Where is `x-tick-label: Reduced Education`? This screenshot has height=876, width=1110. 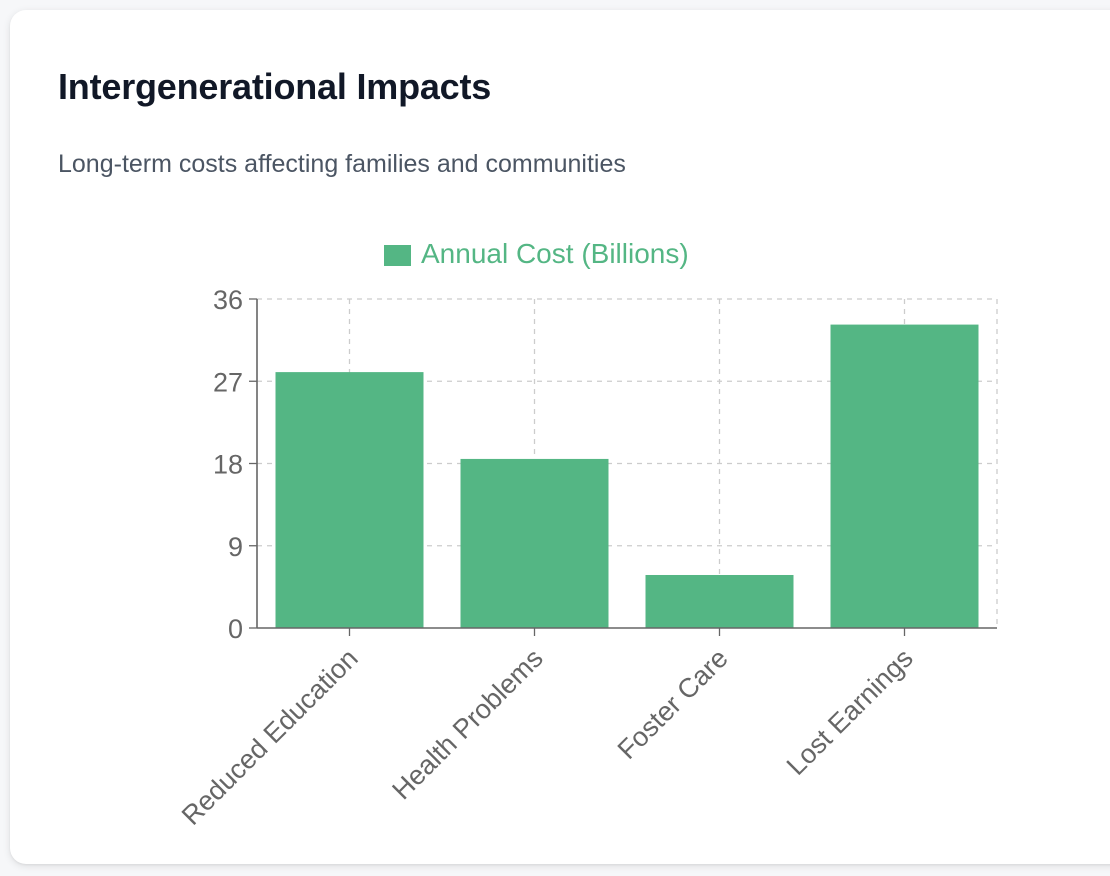
x-tick-label: Reduced Education is located at coordinates (270, 737).